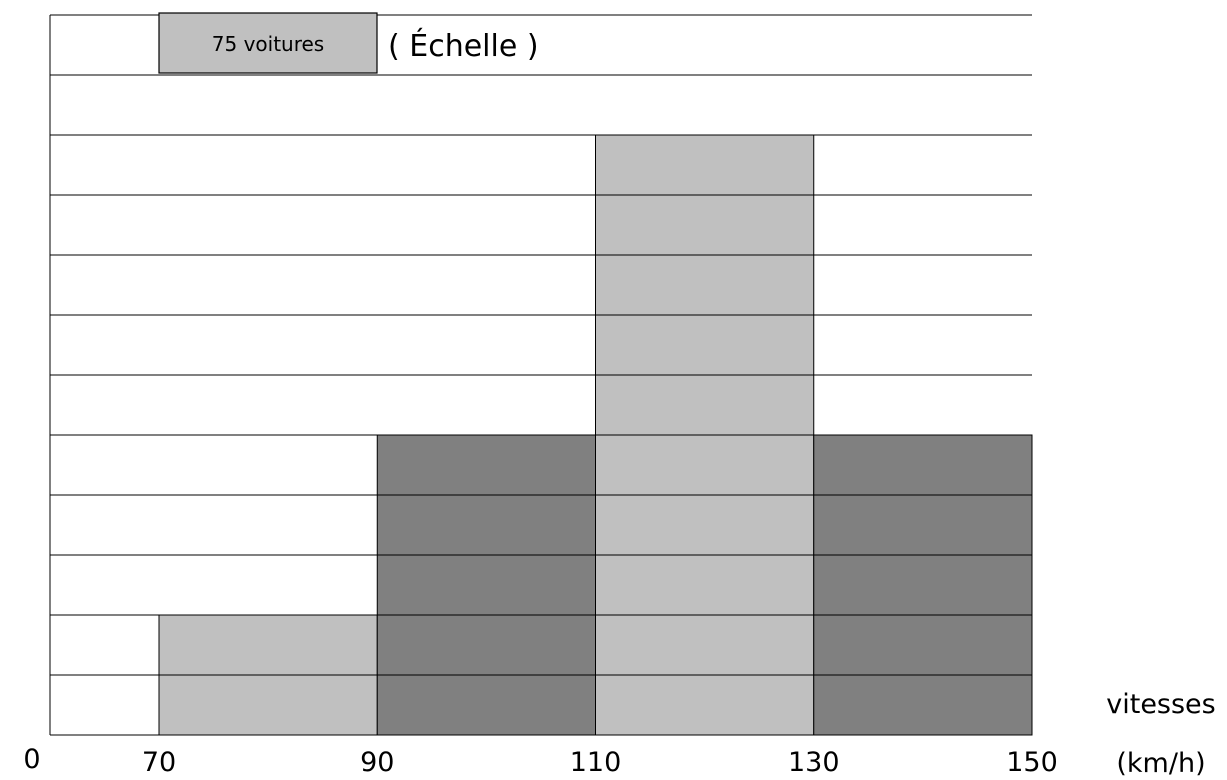 This screenshot has width=1227, height=780. I want to click on x-axis-label-line2: (km/h), so click(1160, 763).